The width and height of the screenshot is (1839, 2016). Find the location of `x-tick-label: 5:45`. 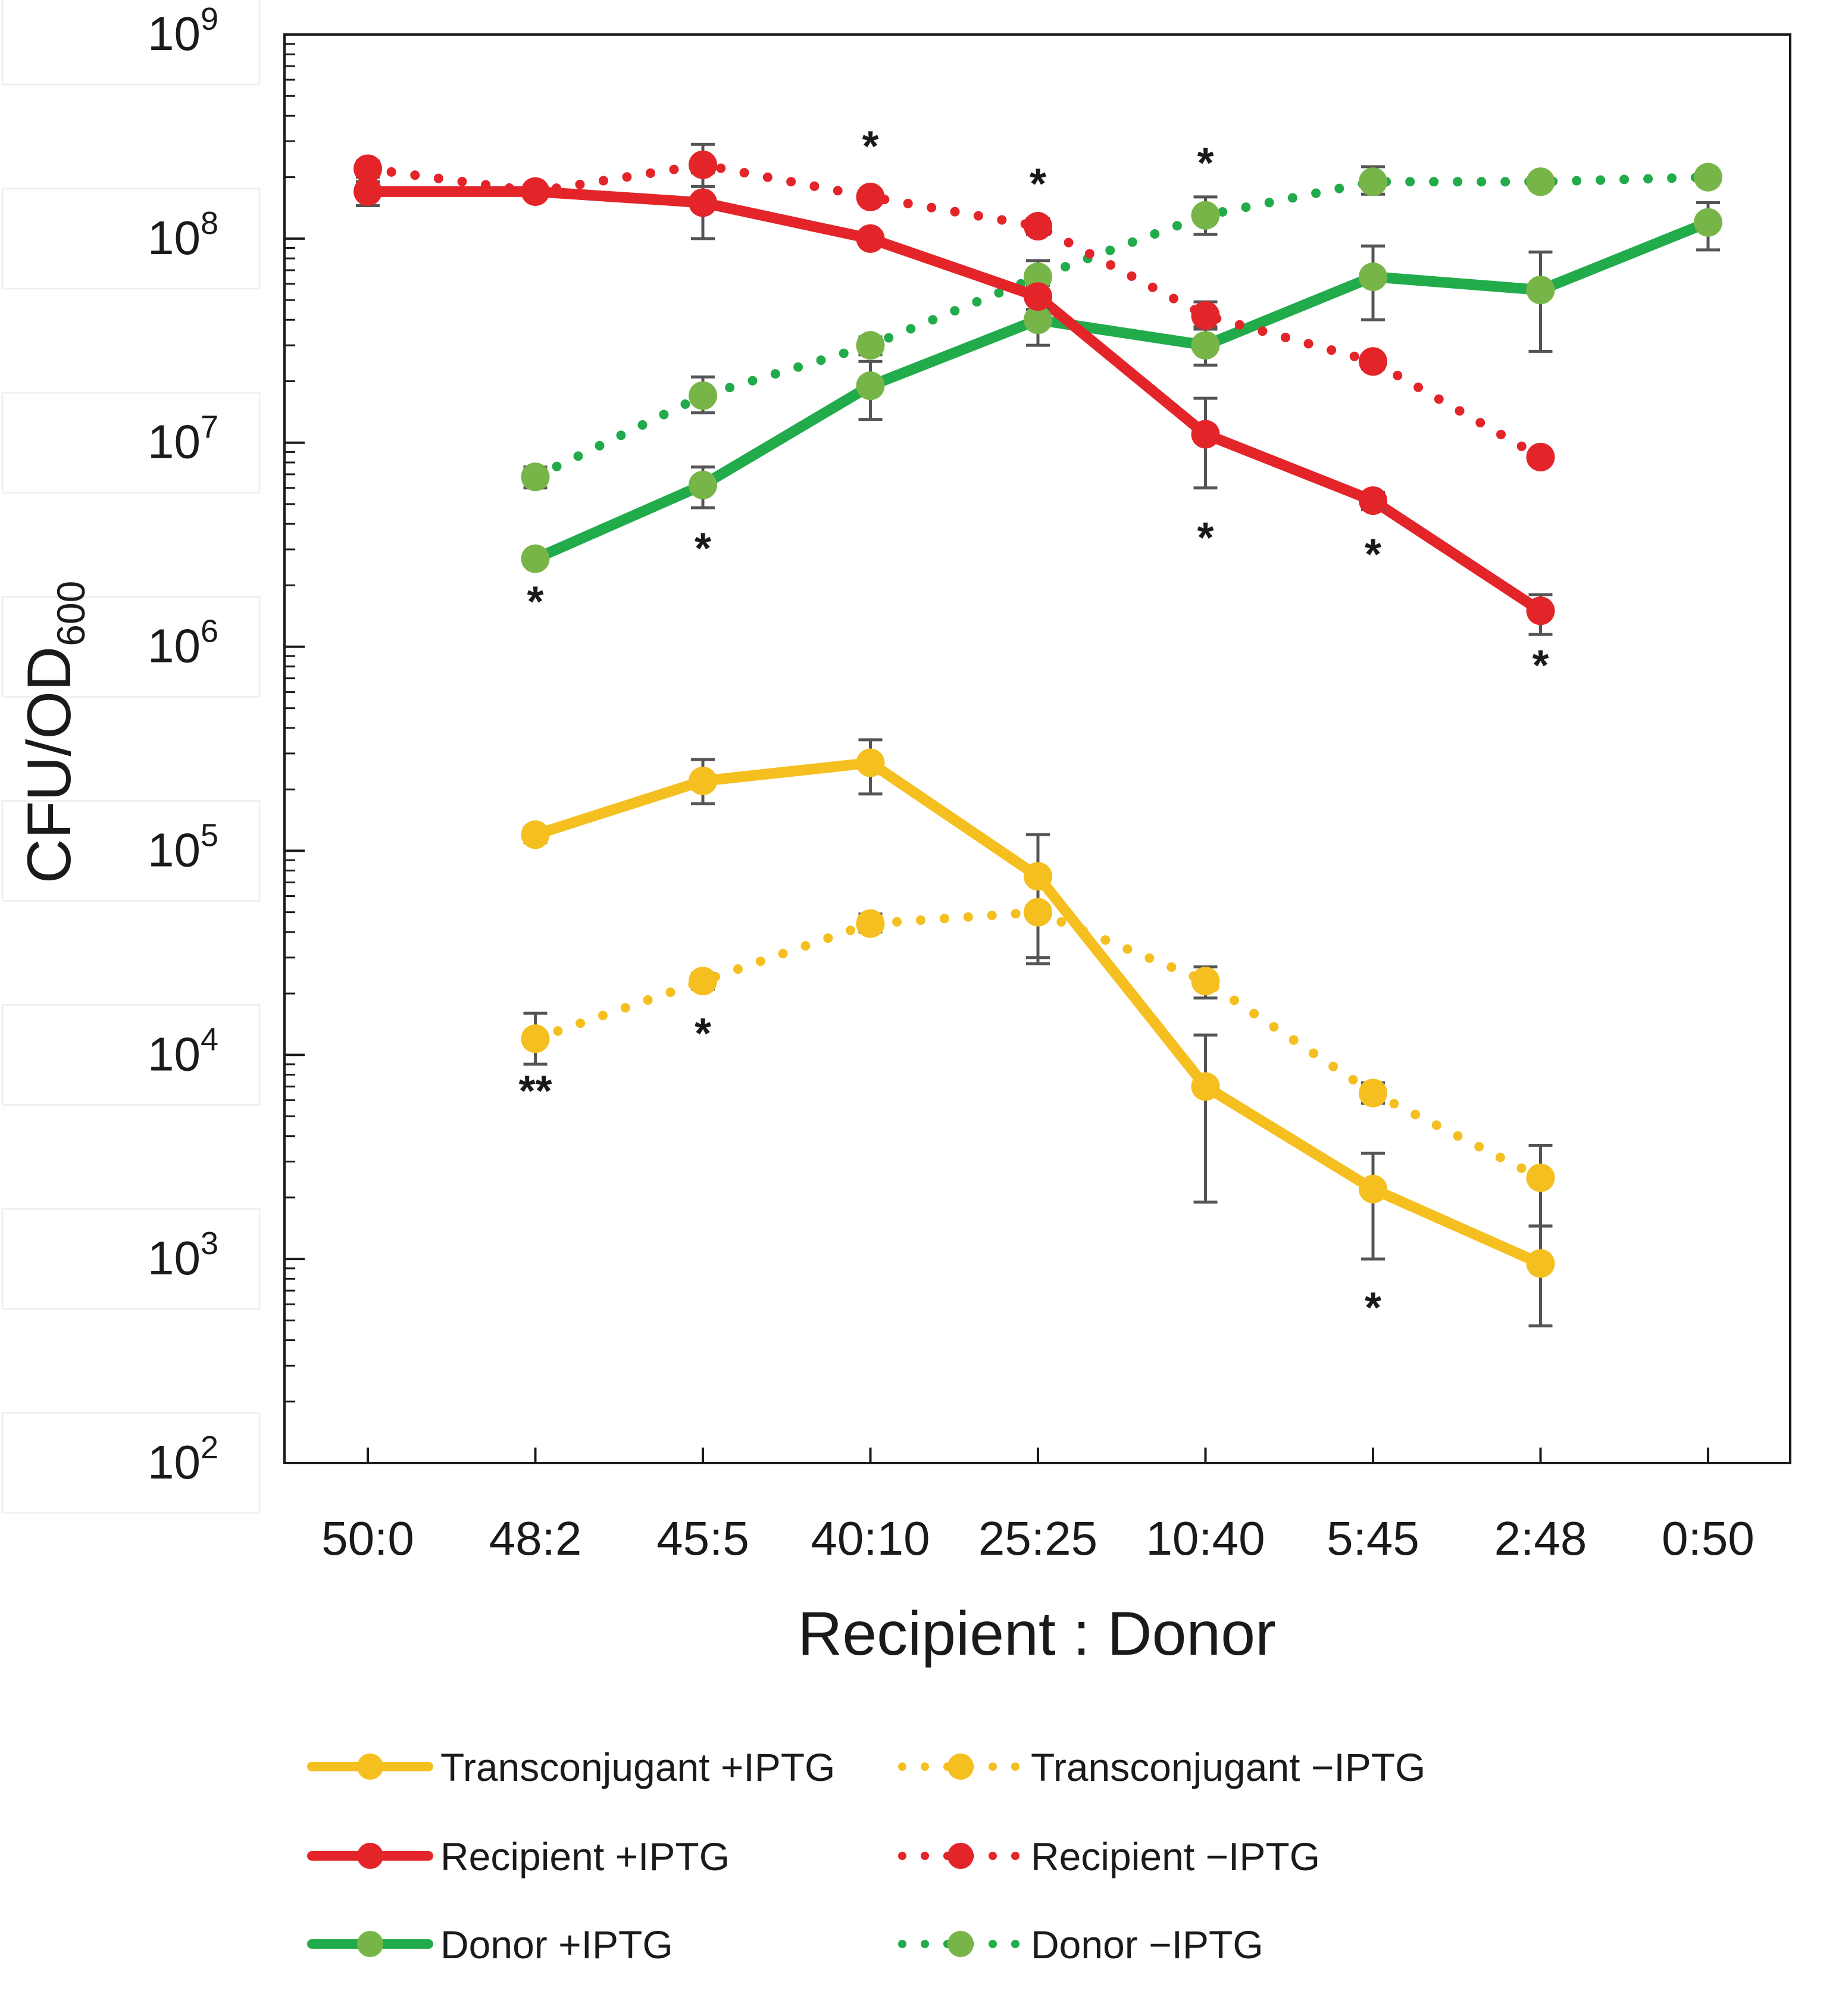

x-tick-label: 5:45 is located at coordinates (1373, 1538).